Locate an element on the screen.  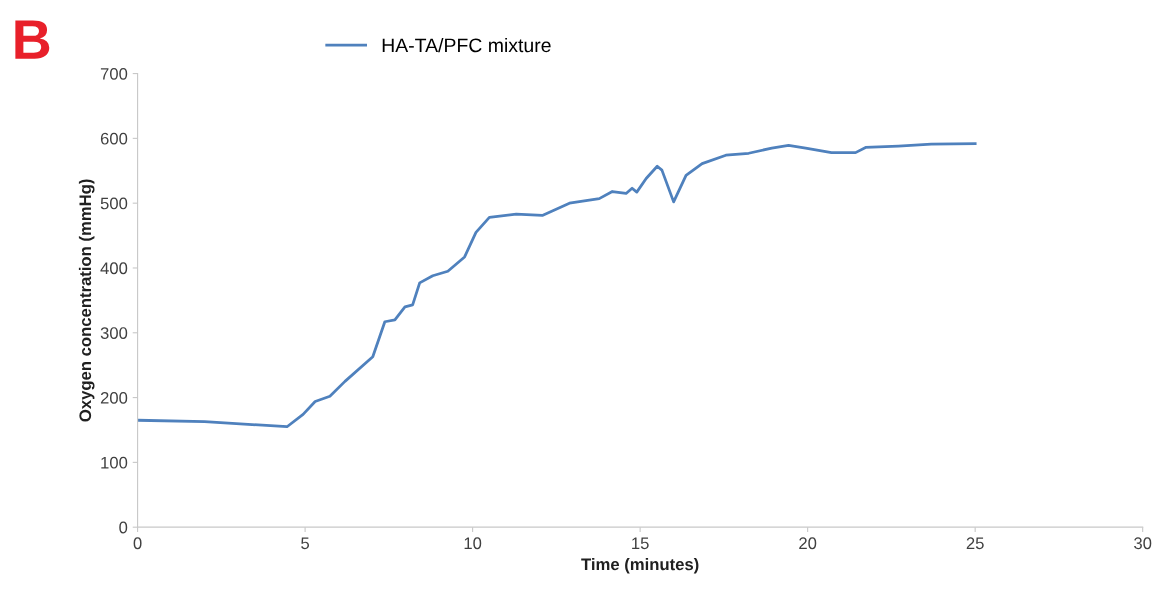
y-tick-label: 700 is located at coordinates (114, 73).